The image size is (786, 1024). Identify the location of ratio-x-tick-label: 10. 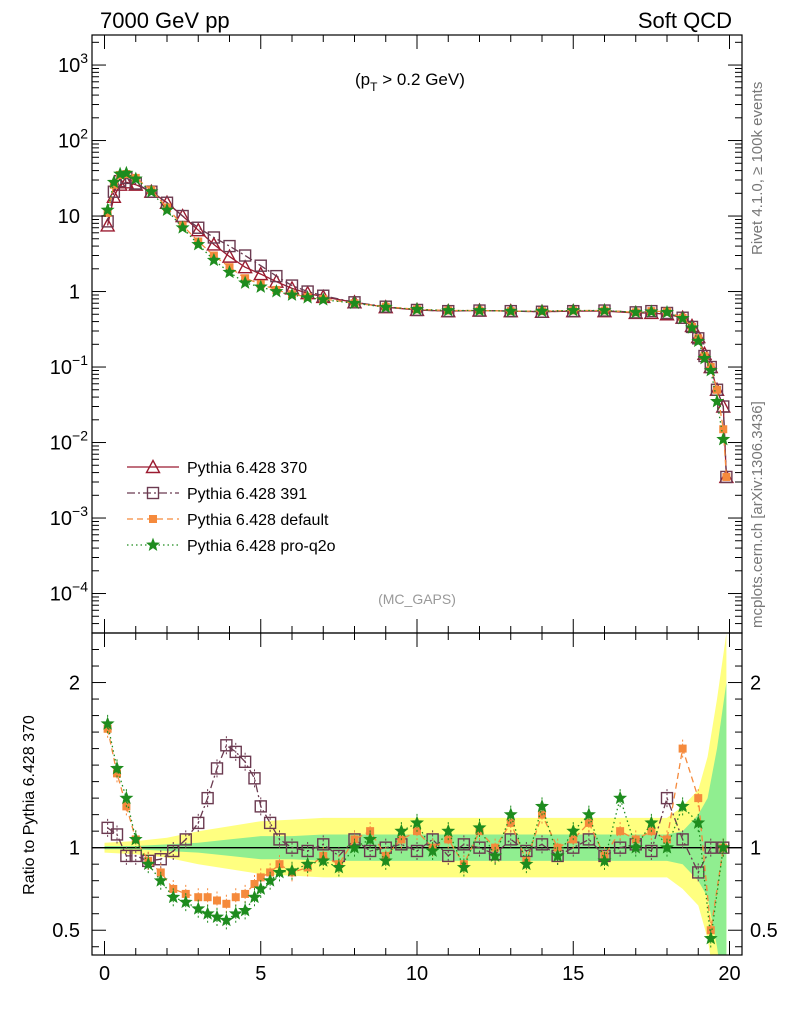
(417, 974).